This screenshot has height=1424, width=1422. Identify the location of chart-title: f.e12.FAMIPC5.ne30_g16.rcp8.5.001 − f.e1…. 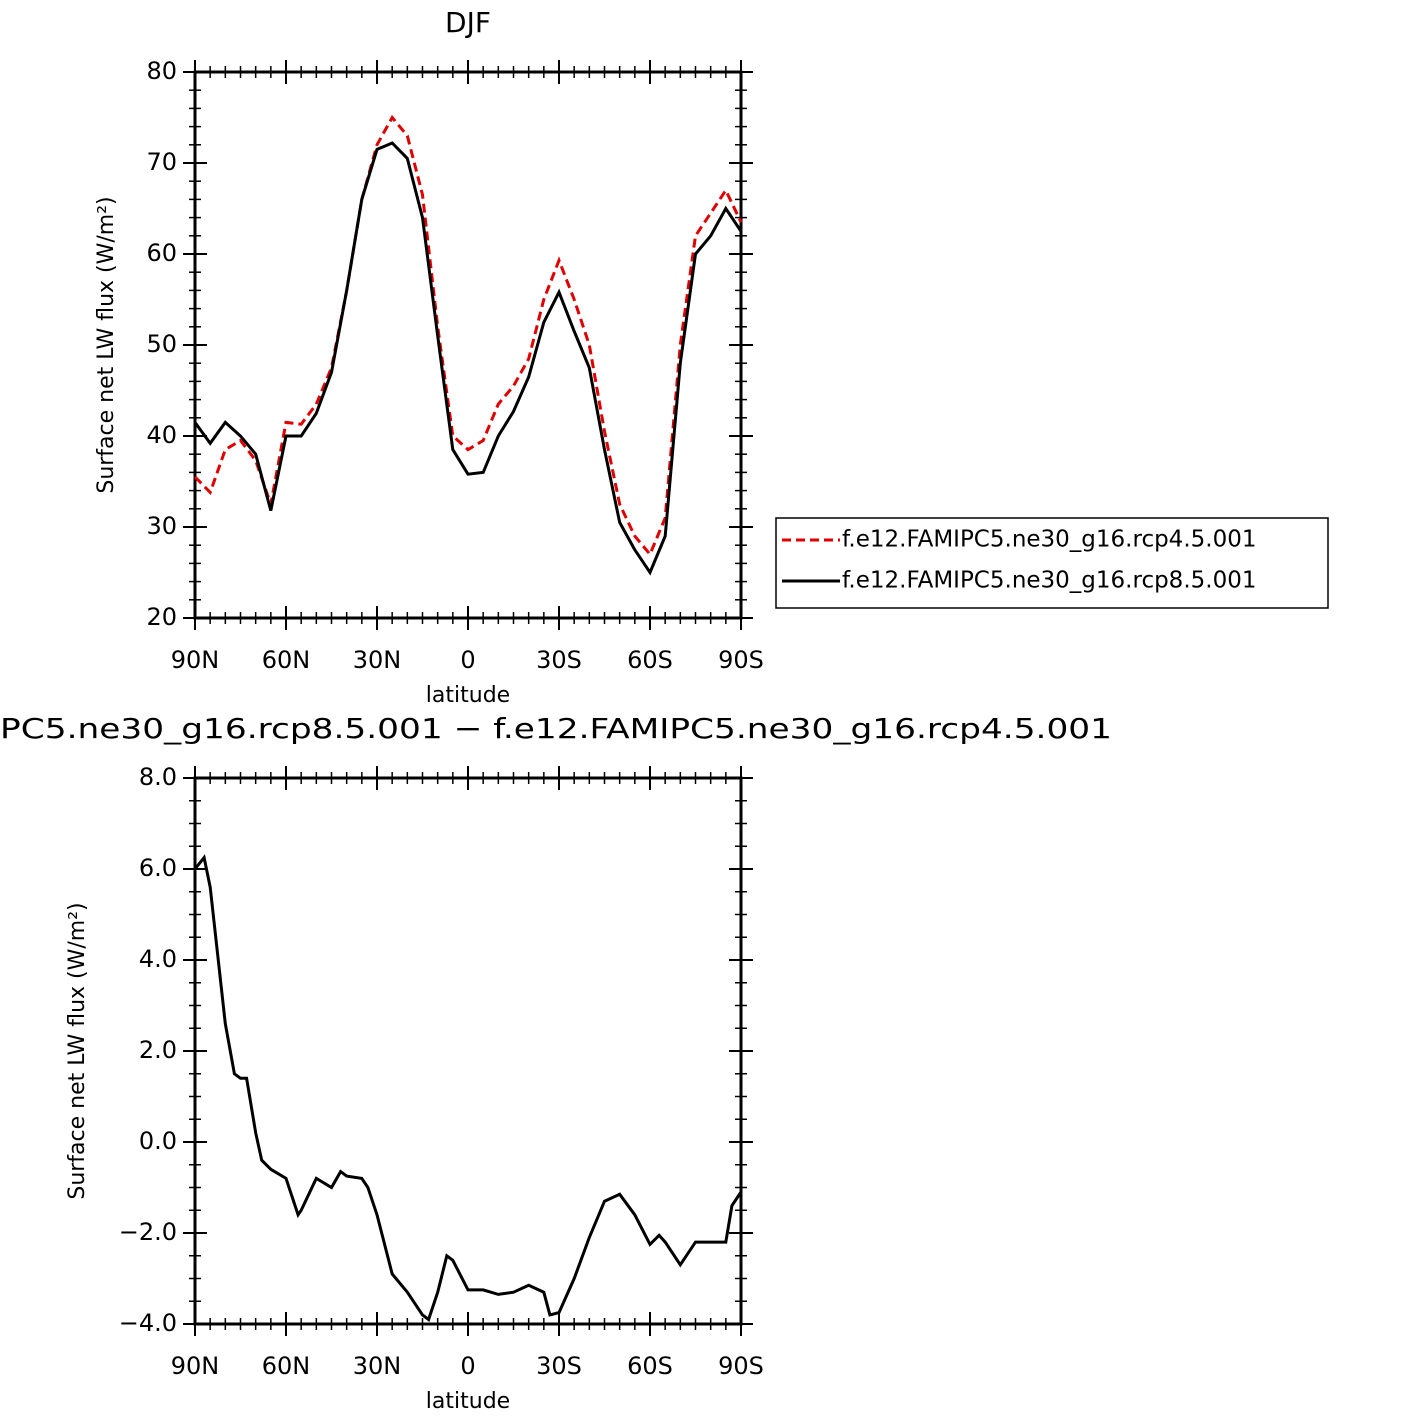
(556, 728).